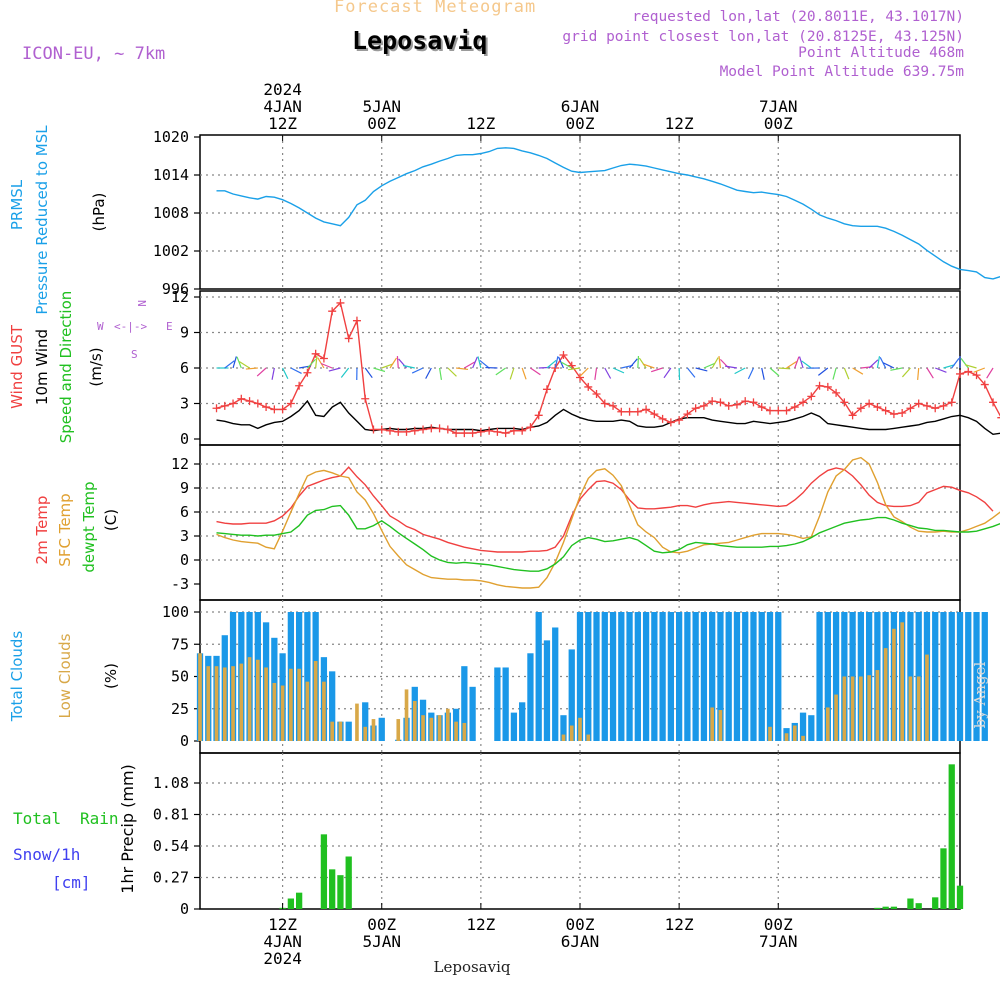  I want to click on top-time-label: 4JAN, so click(282, 106).